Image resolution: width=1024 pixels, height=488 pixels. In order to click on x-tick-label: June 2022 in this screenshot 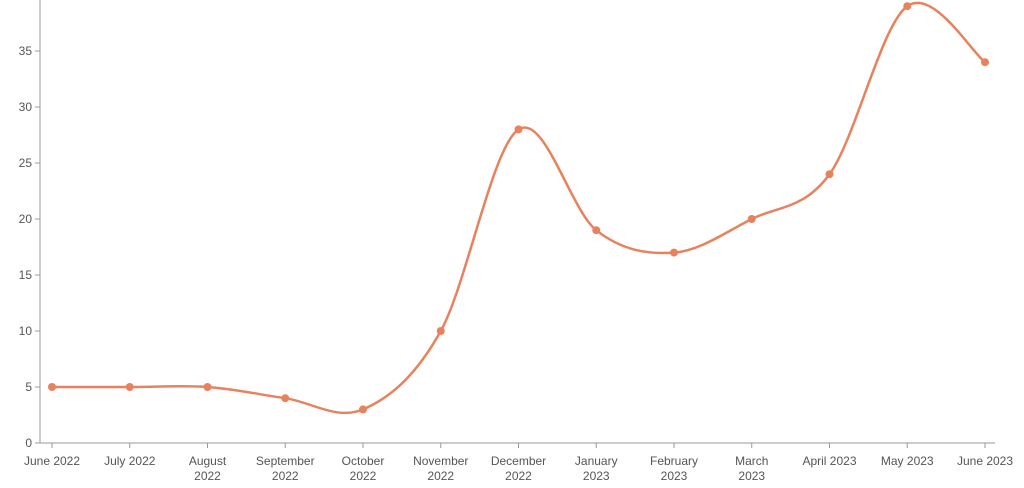, I will do `click(52, 461)`.